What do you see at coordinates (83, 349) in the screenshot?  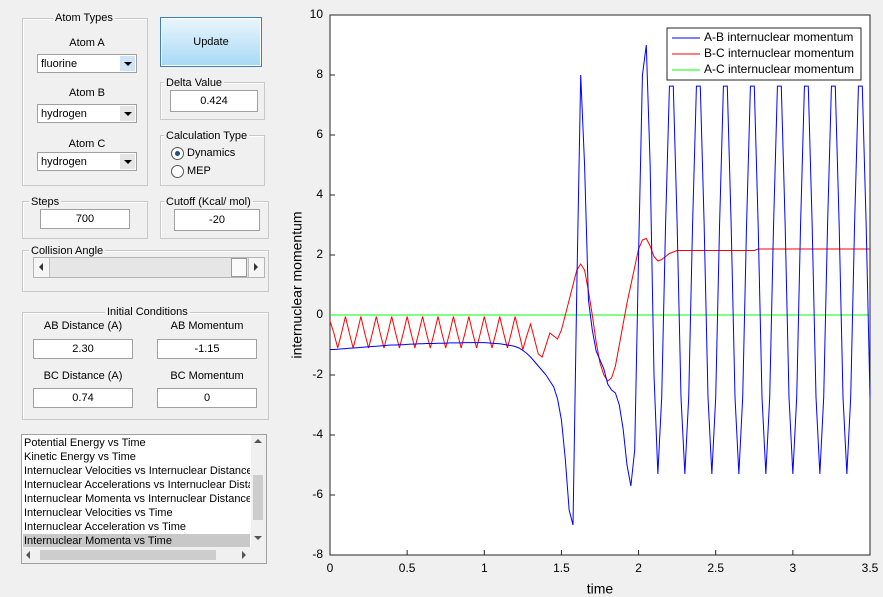 I see `ab-distance-input: 2.30` at bounding box center [83, 349].